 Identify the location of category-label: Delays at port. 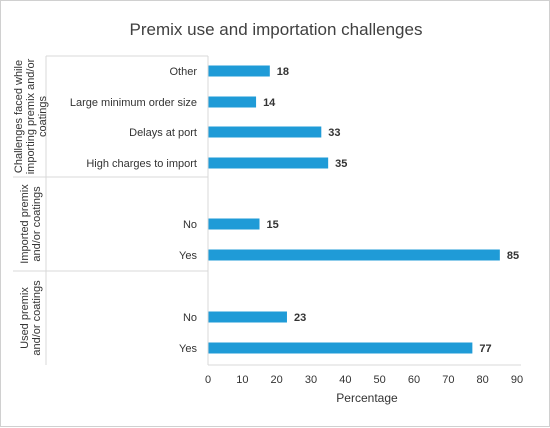
(163, 133).